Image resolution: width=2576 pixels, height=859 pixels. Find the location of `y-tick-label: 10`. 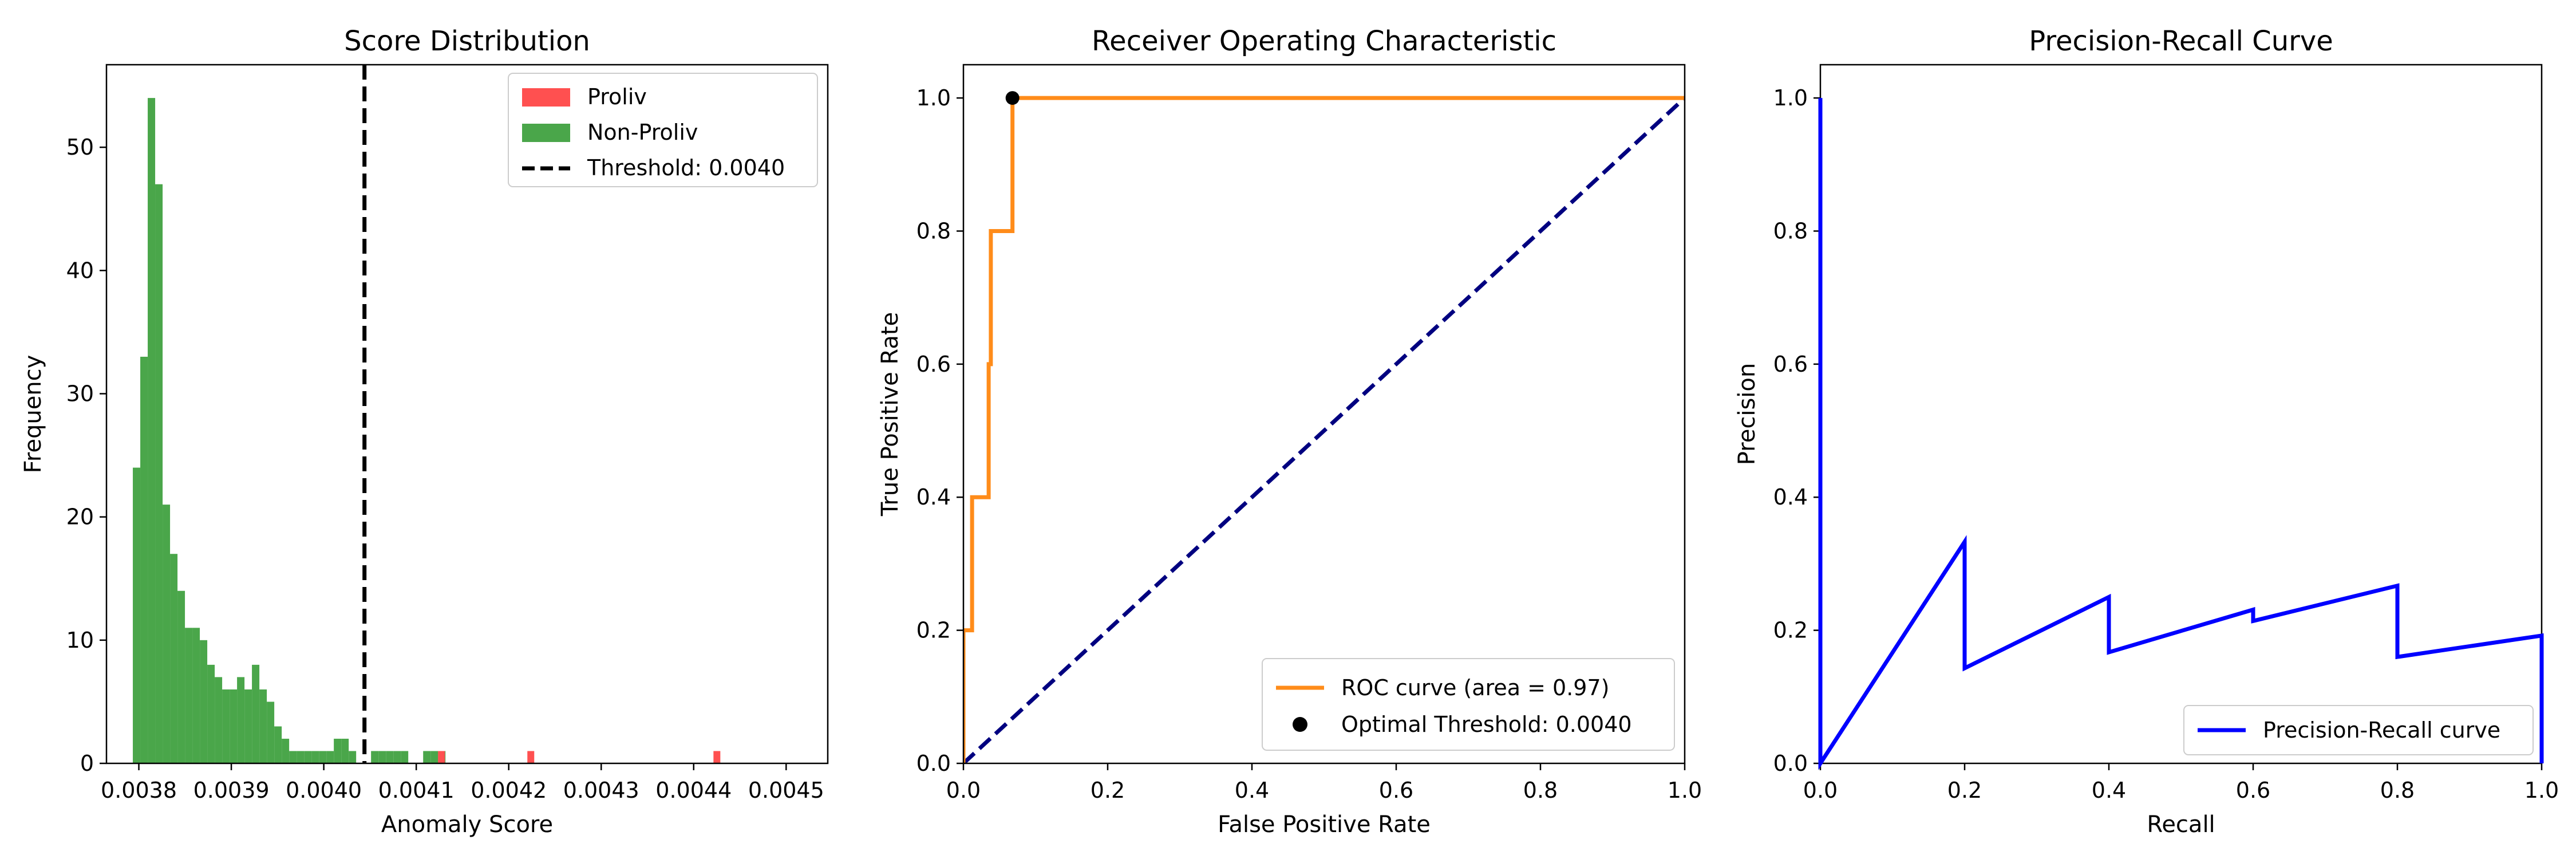

y-tick-label: 10 is located at coordinates (80, 640).